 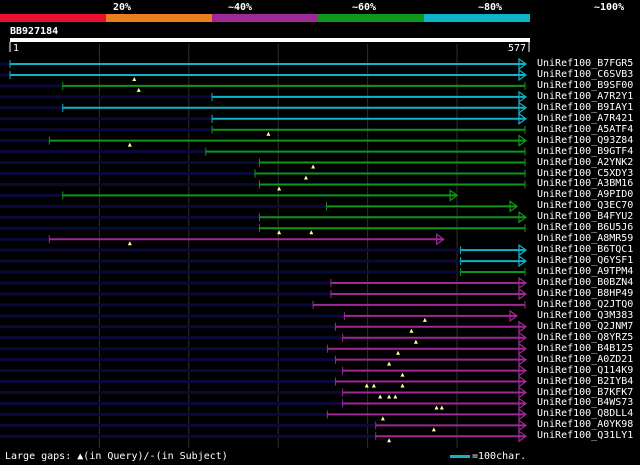 What do you see at coordinates (585, 250) in the screenshot?
I see `hit-label: UniRef100_B6TQC1` at bounding box center [585, 250].